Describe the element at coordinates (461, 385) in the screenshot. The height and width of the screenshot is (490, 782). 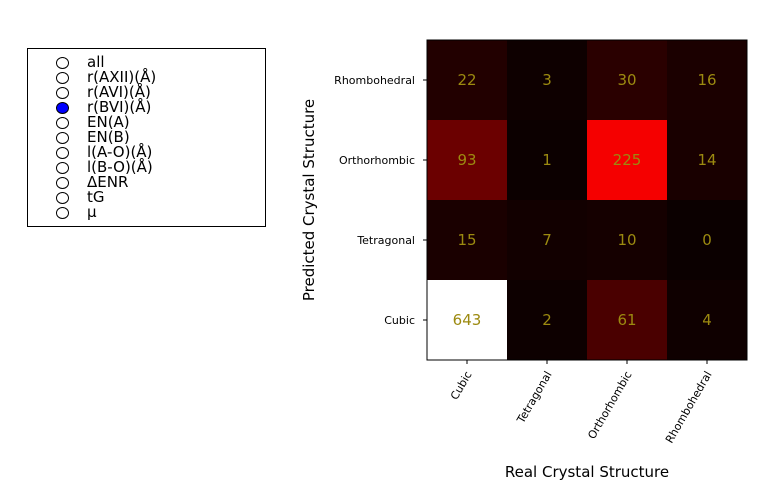
I see `x-tick-label: Cubic` at that location.